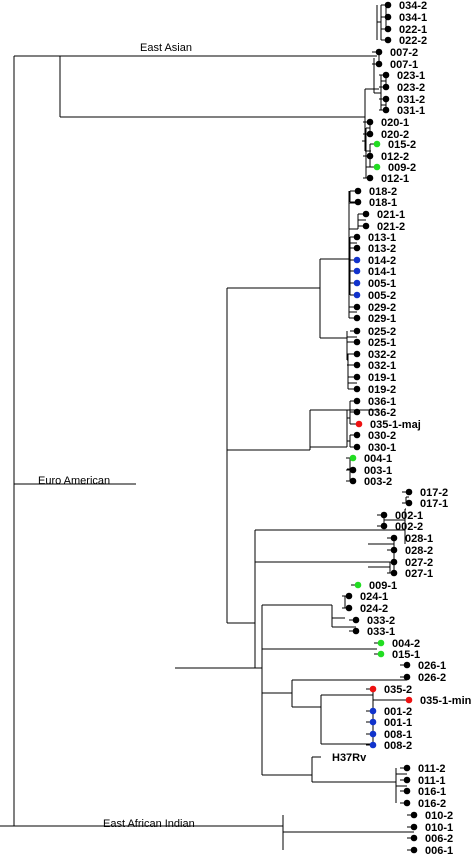 This screenshot has height=855, width=472. What do you see at coordinates (398, 746) in the screenshot?
I see `tip-label-008-2: 008-2` at bounding box center [398, 746].